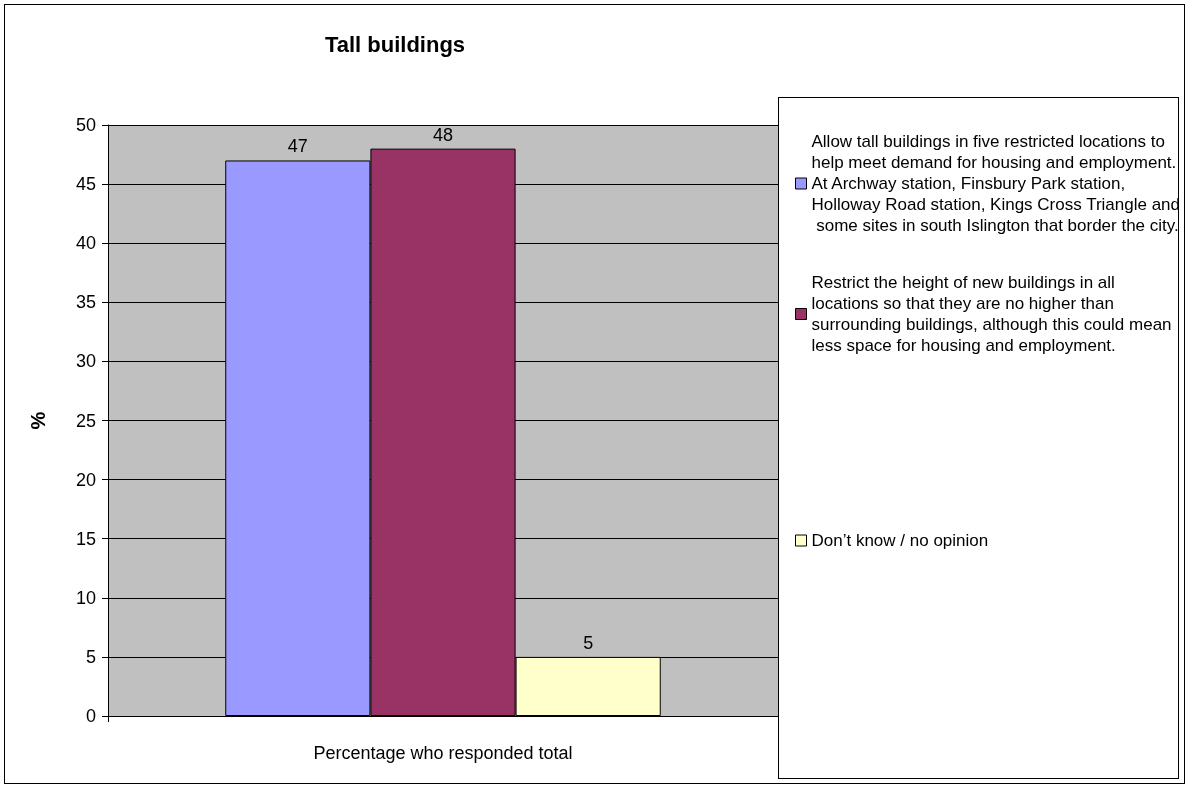 The width and height of the screenshot is (1191, 790). I want to click on x-tick-label: Percentage who responded total, so click(443, 753).